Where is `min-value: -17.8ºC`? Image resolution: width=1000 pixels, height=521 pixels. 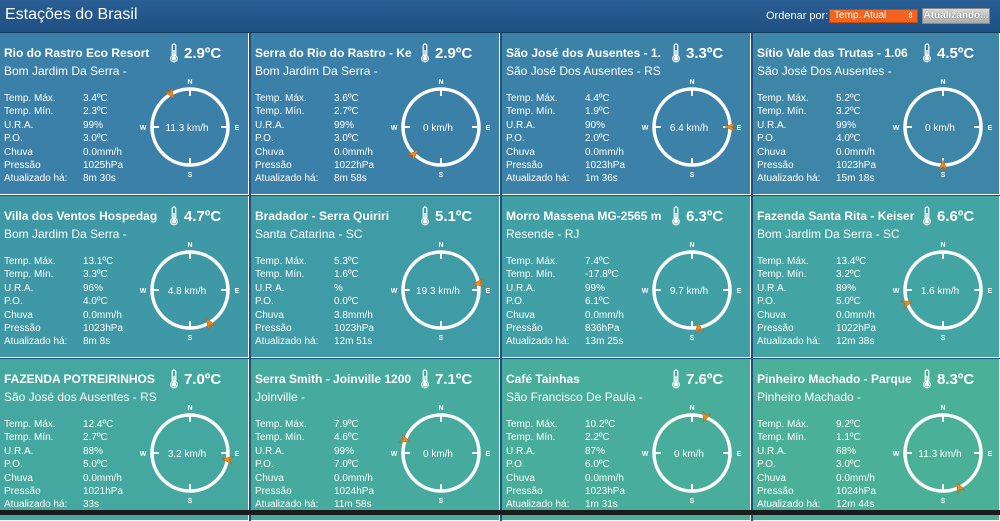
min-value: -17.8ºC is located at coordinates (602, 275).